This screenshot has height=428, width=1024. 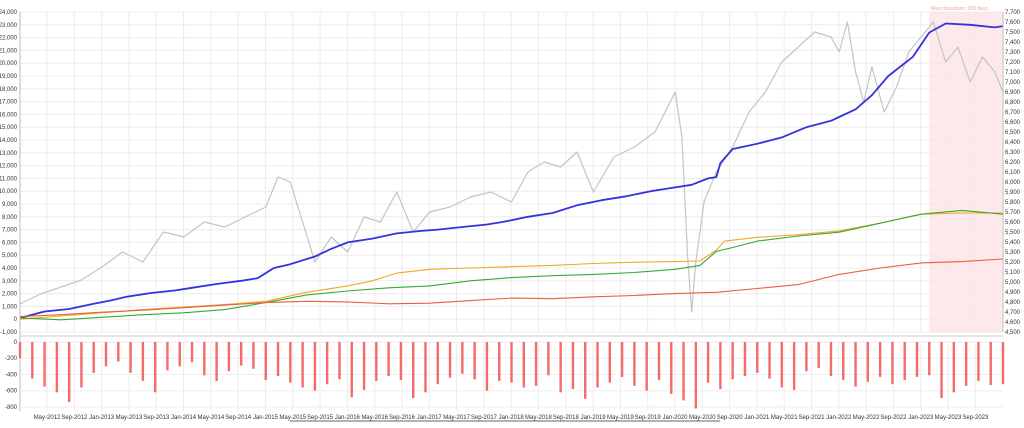 I want to click on x-tick-label: May-2022, so click(x=866, y=418).